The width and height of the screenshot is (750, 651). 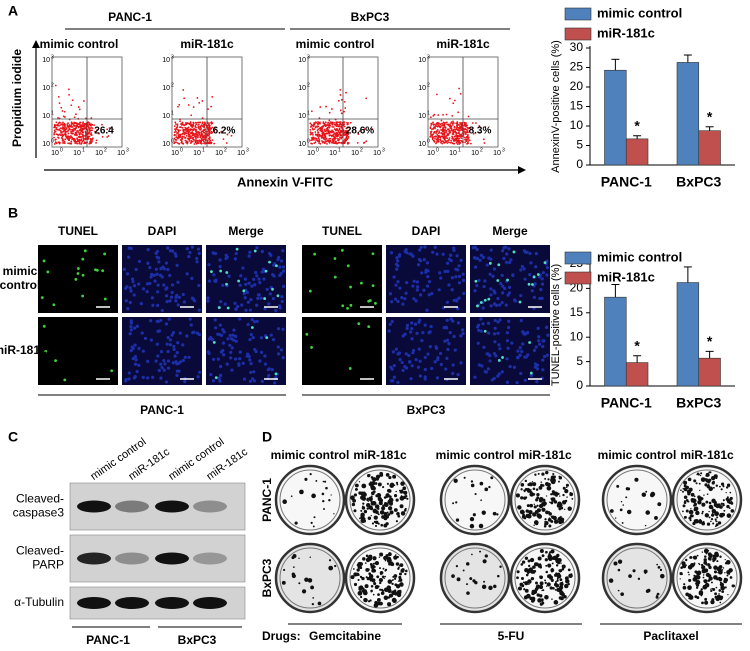 I want to click on bar, so click(x=688, y=334).